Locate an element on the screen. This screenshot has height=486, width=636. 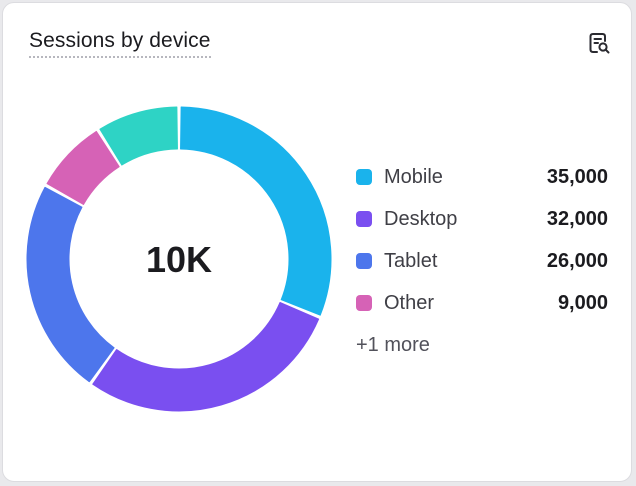
card-title: Sessions by device is located at coordinates (120, 43).